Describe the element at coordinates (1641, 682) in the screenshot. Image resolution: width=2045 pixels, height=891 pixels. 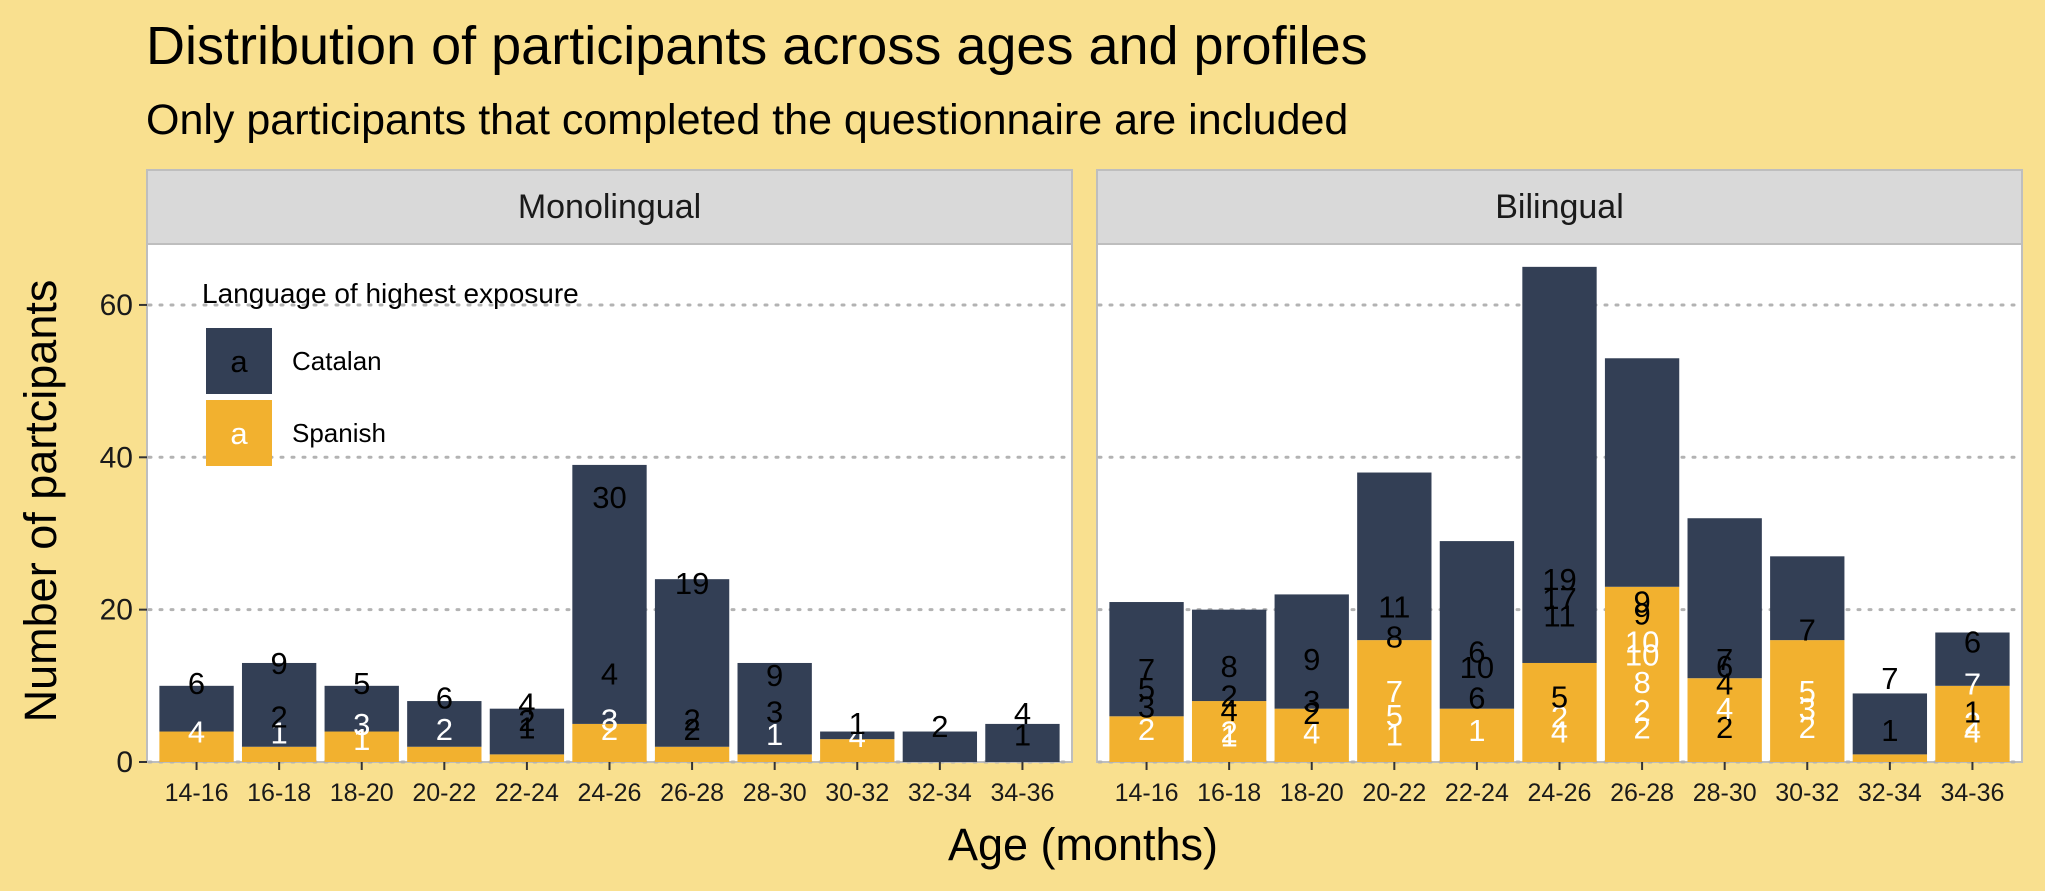
I see `bar-data-label: 8` at that location.